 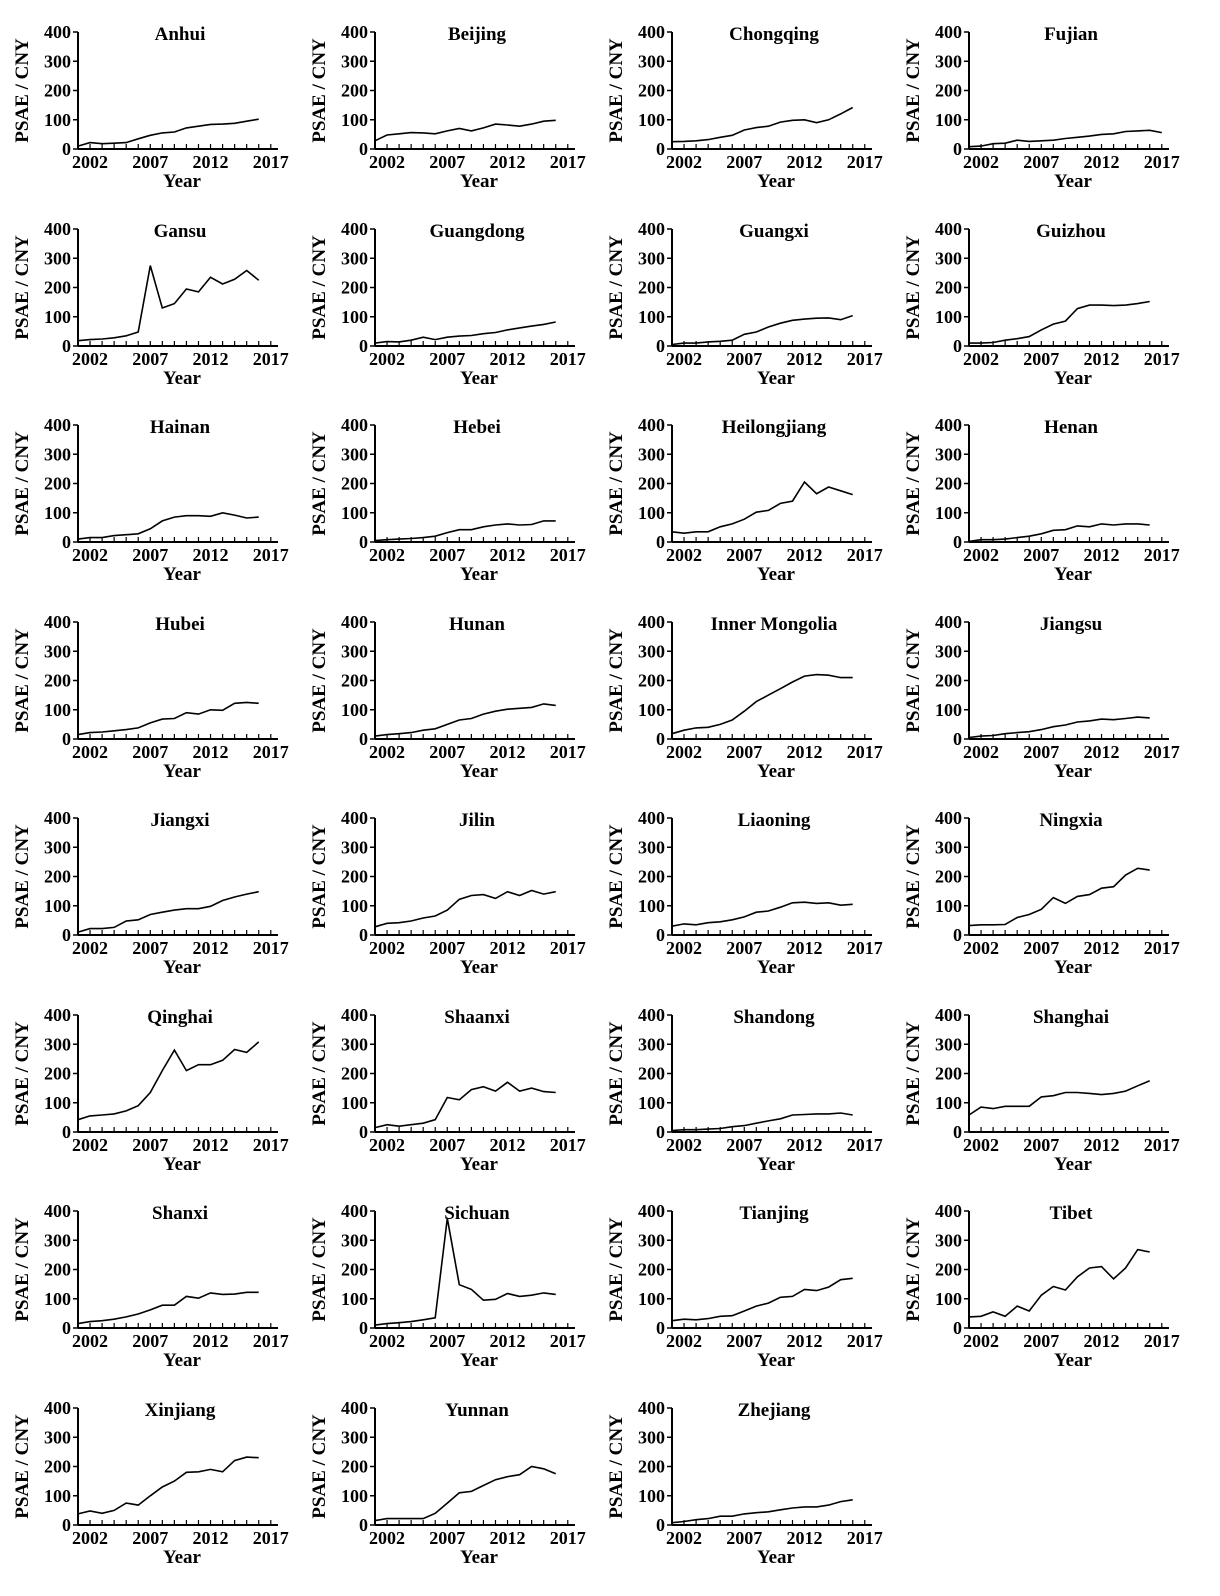 I want to click on chart-title: Hunan, so click(x=477, y=624).